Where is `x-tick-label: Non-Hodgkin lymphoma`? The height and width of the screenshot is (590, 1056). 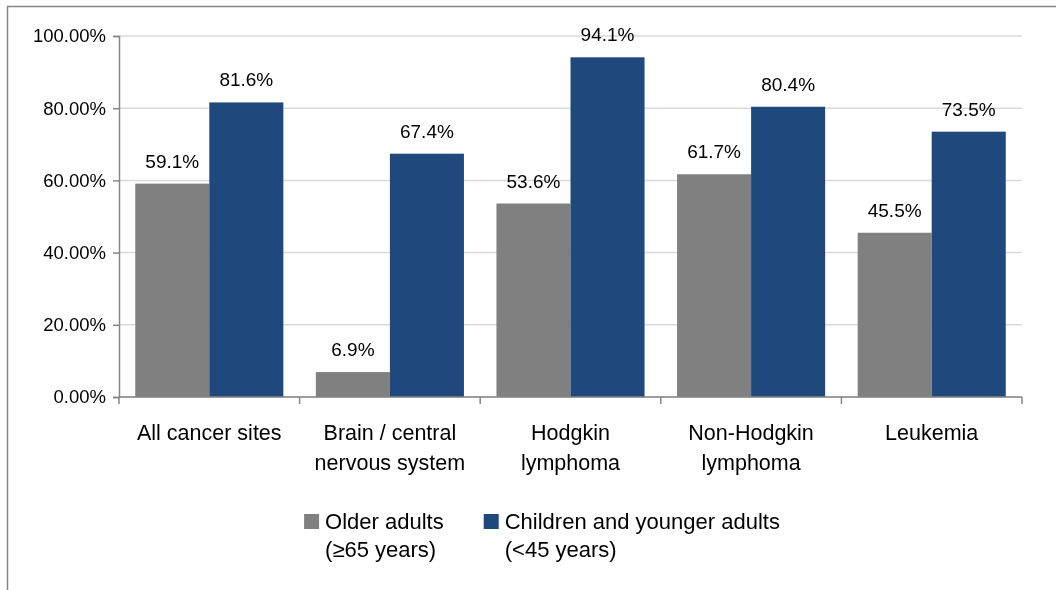
x-tick-label: Non-Hodgkin lymphoma is located at coordinates (751, 448).